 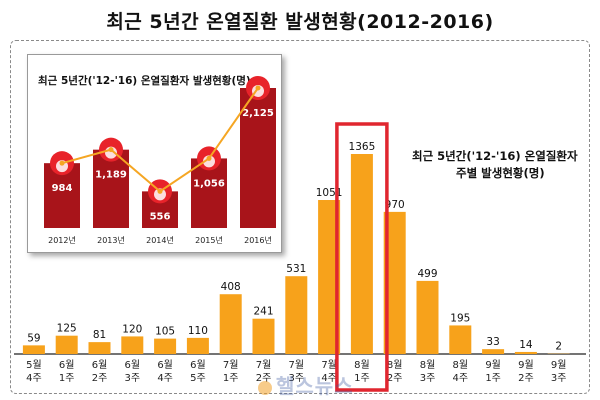 What do you see at coordinates (99, 335) in the screenshot?
I see `bar-value-label: 81` at bounding box center [99, 335].